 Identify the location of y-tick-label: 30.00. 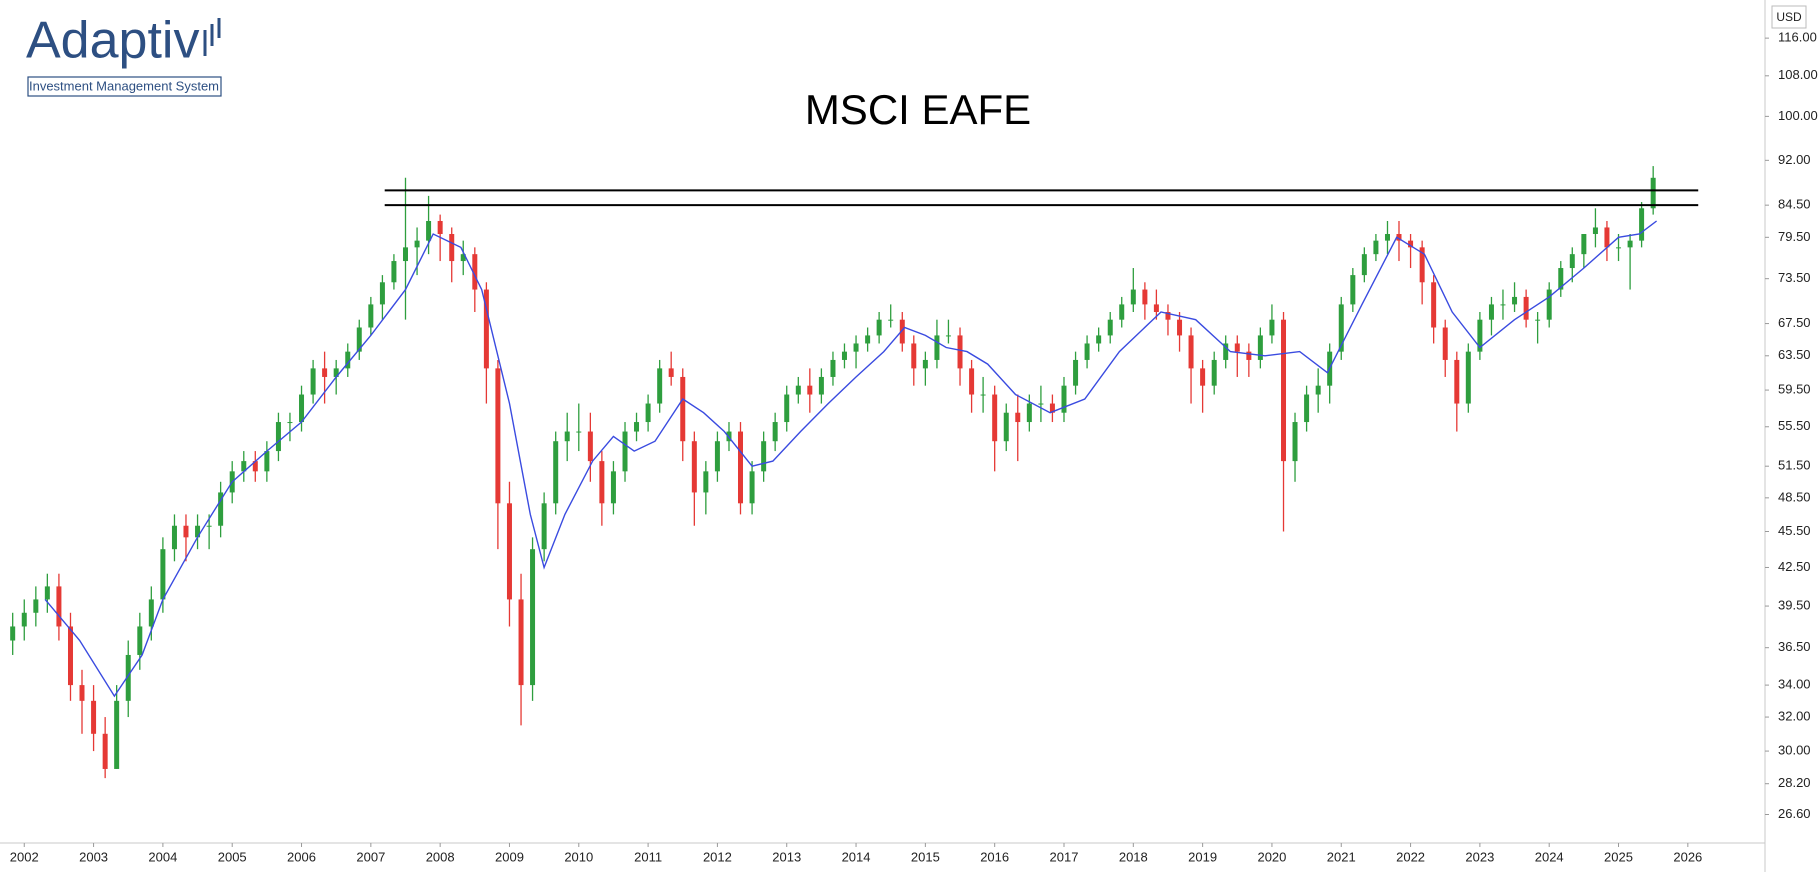
(1794, 750).